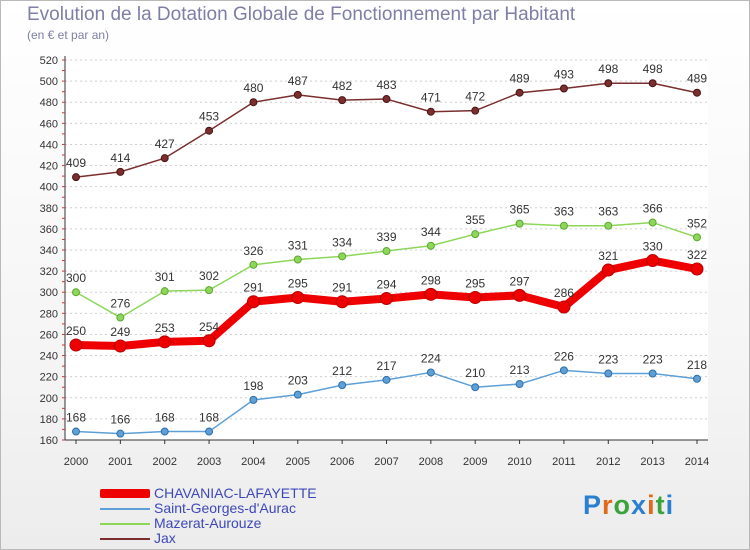 This screenshot has height=550, width=750. Describe the element at coordinates (165, 144) in the screenshot. I see `data-label: 427` at that location.